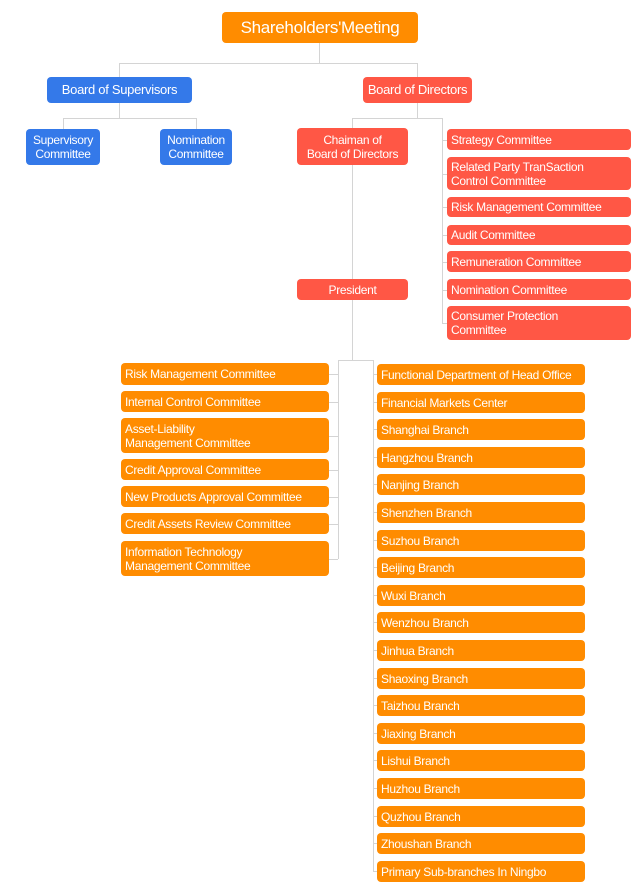 The width and height of the screenshot is (640, 894). Describe the element at coordinates (539, 289) in the screenshot. I see `board-committee-node: Nomination Committee` at that location.